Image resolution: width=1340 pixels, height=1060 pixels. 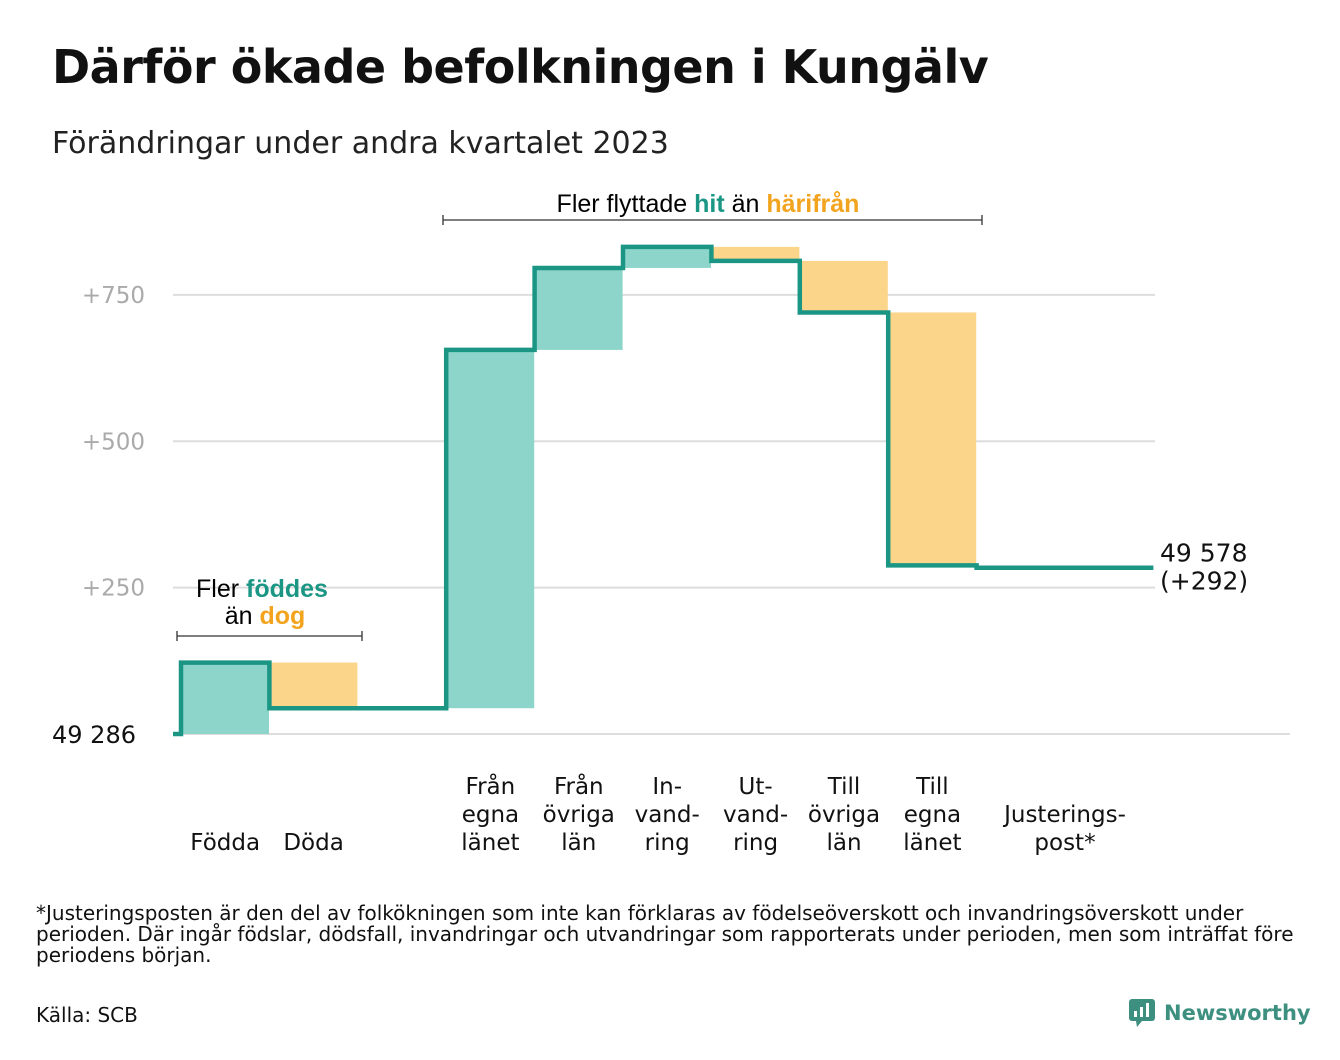 What do you see at coordinates (491, 786) in the screenshot?
I see `category-label-3-0: Från` at bounding box center [491, 786].